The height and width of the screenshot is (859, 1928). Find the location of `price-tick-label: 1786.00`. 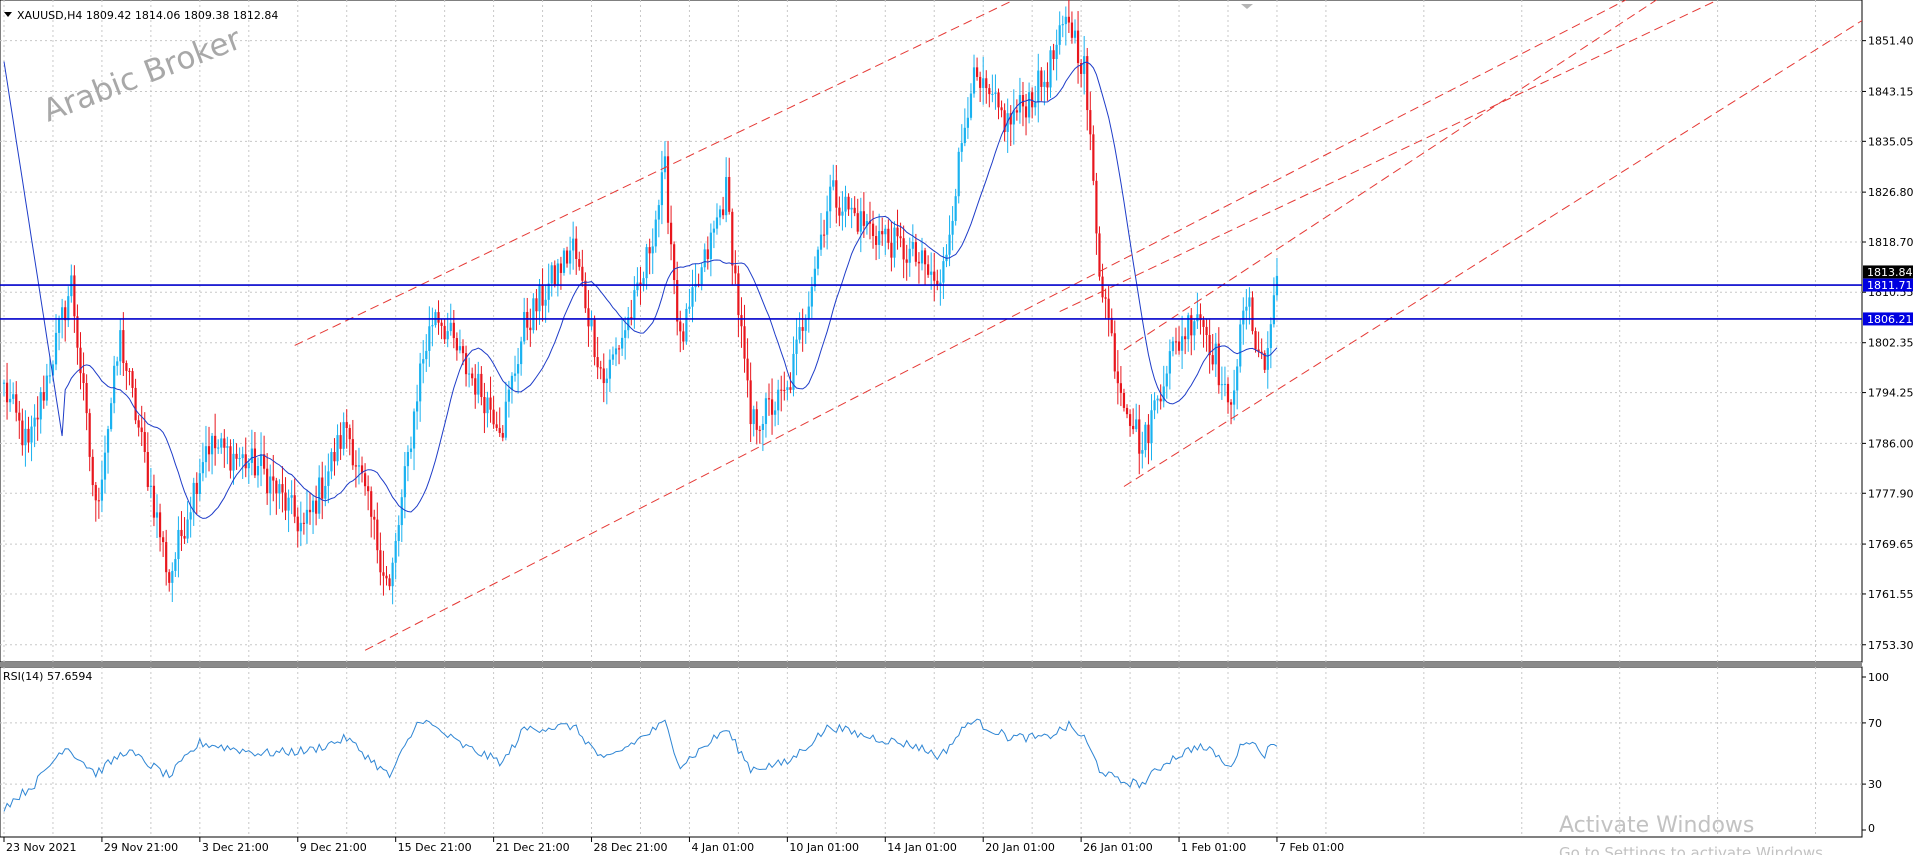

price-tick-label: 1786.00 is located at coordinates (1891, 443).